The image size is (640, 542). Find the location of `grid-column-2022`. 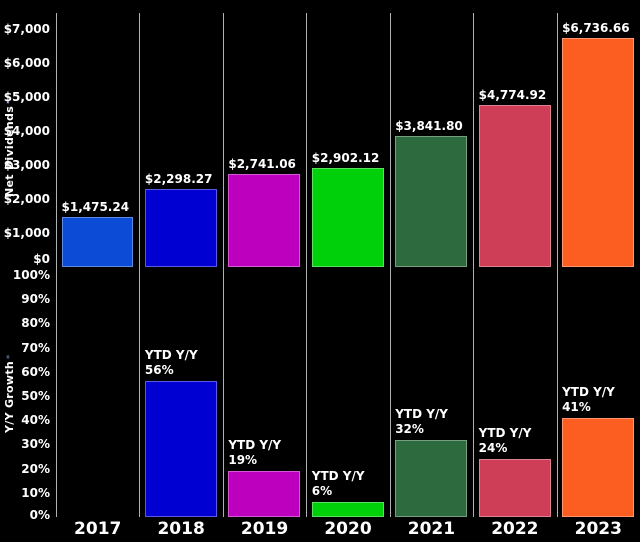

grid-column-2022 is located at coordinates (515, 265).